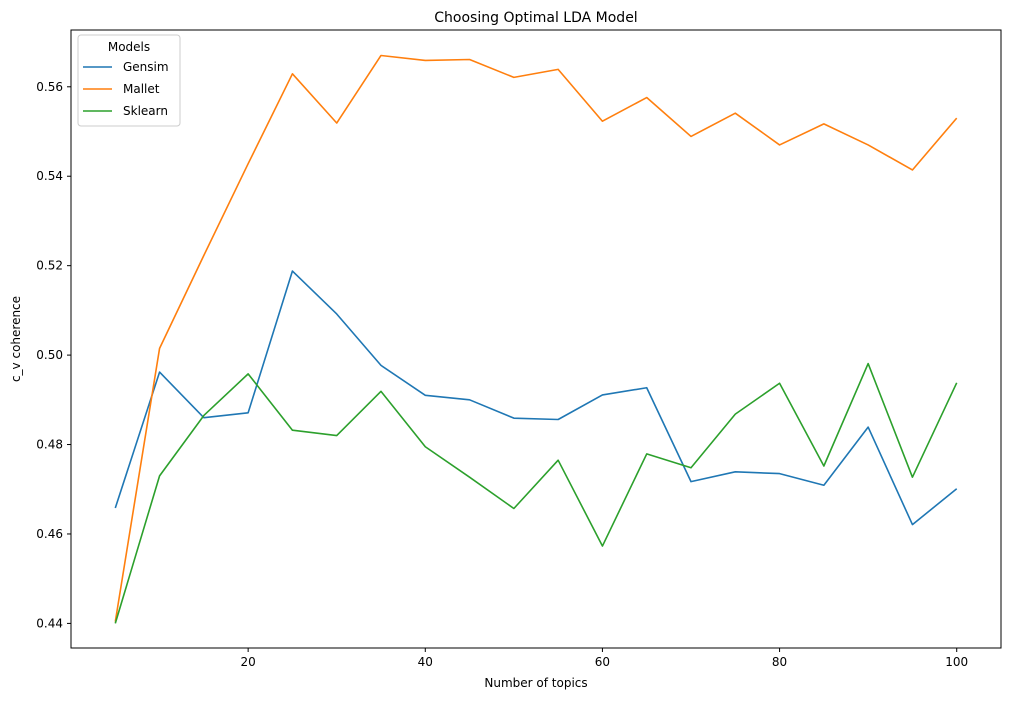  Describe the element at coordinates (49, 534) in the screenshot. I see `y-tick-label: 0.46` at that location.